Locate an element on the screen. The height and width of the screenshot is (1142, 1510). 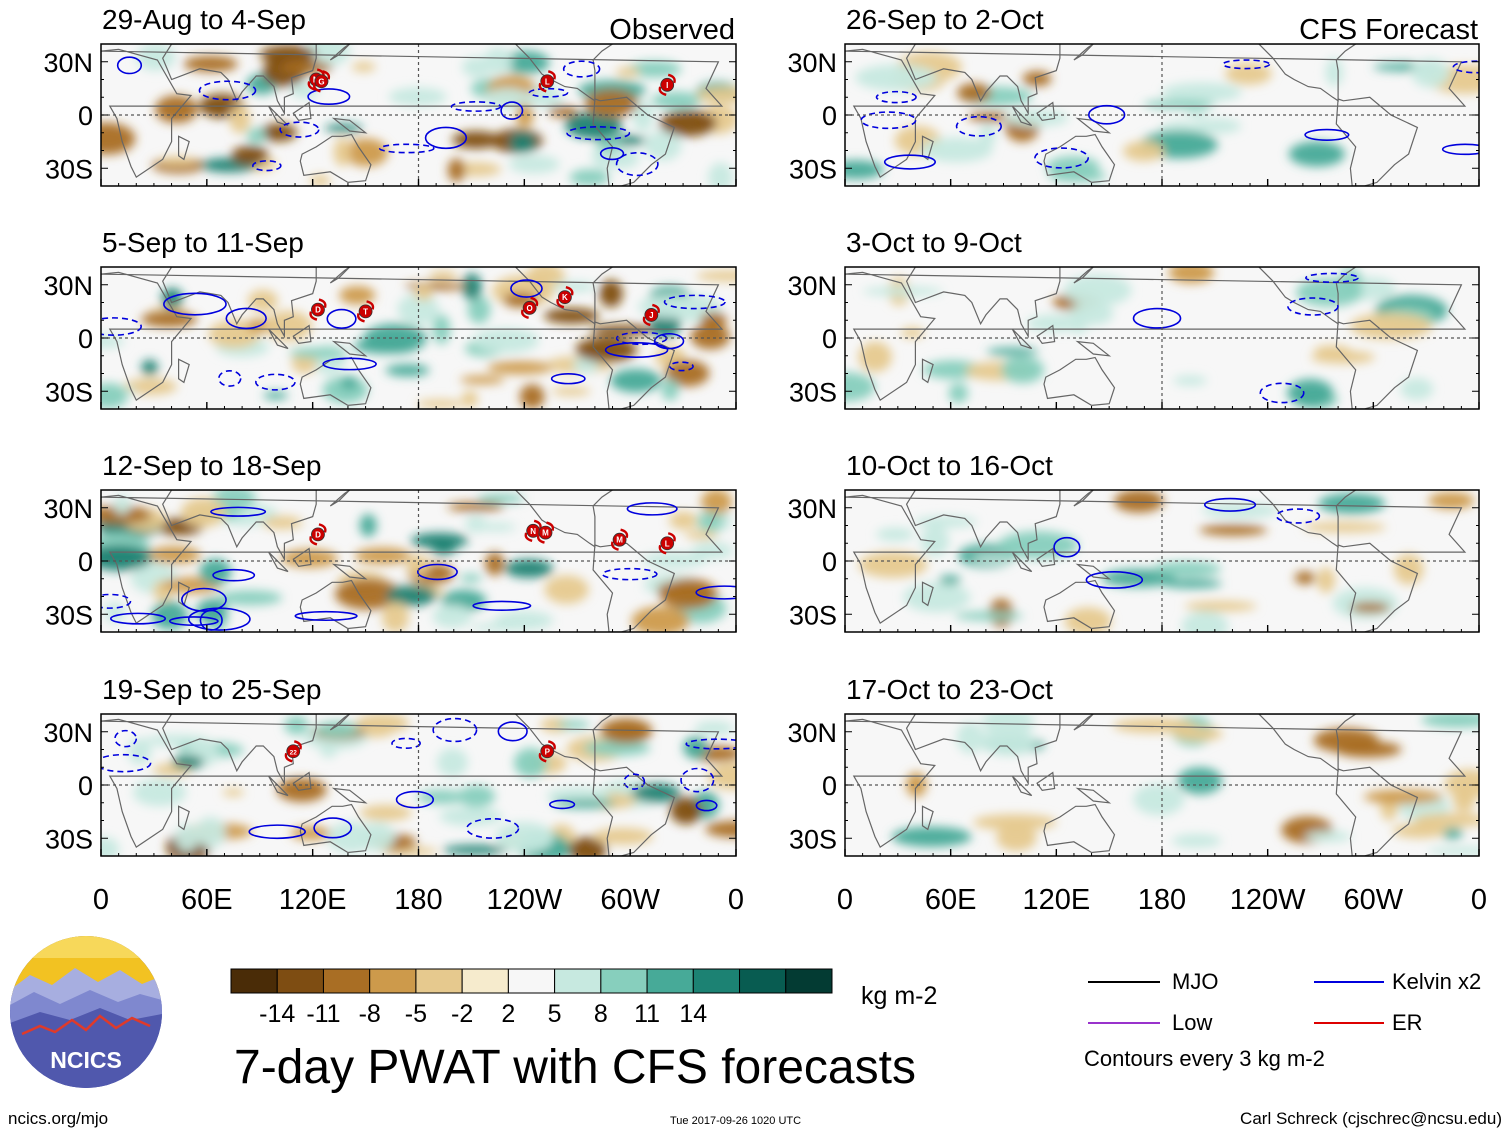
storm-marker: P is located at coordinates (547, 751).